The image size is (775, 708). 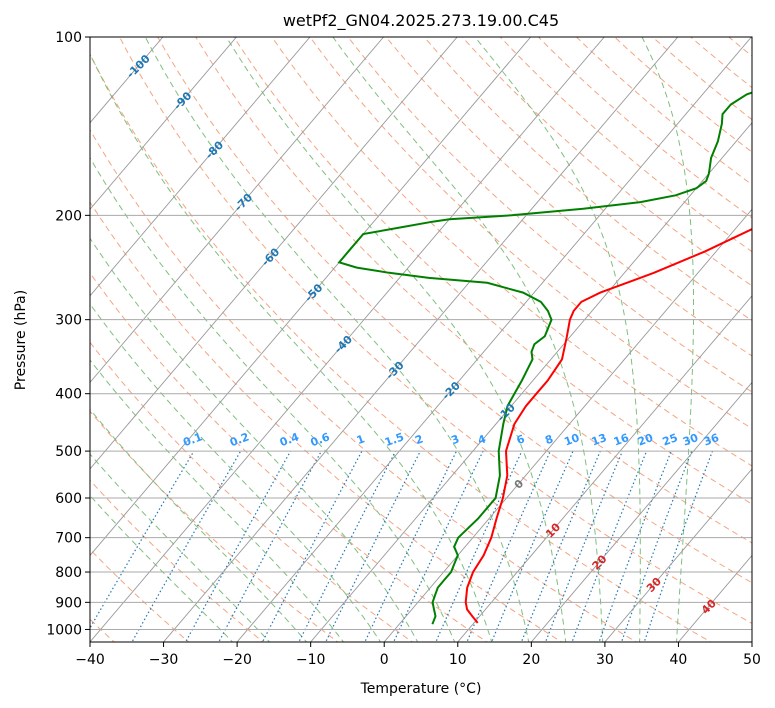 I want to click on mixing-ratio-label: 6, so click(x=521, y=439).